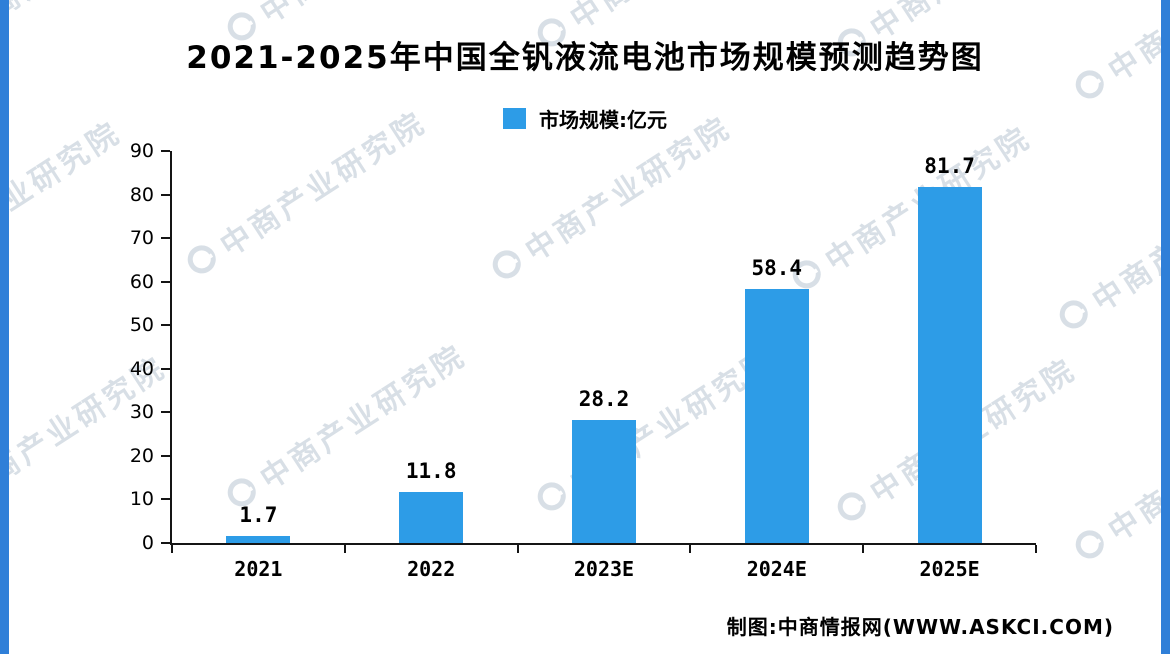 The height and width of the screenshot is (654, 1170). What do you see at coordinates (4, 327) in the screenshot?
I see `left-edge-strip` at bounding box center [4, 327].